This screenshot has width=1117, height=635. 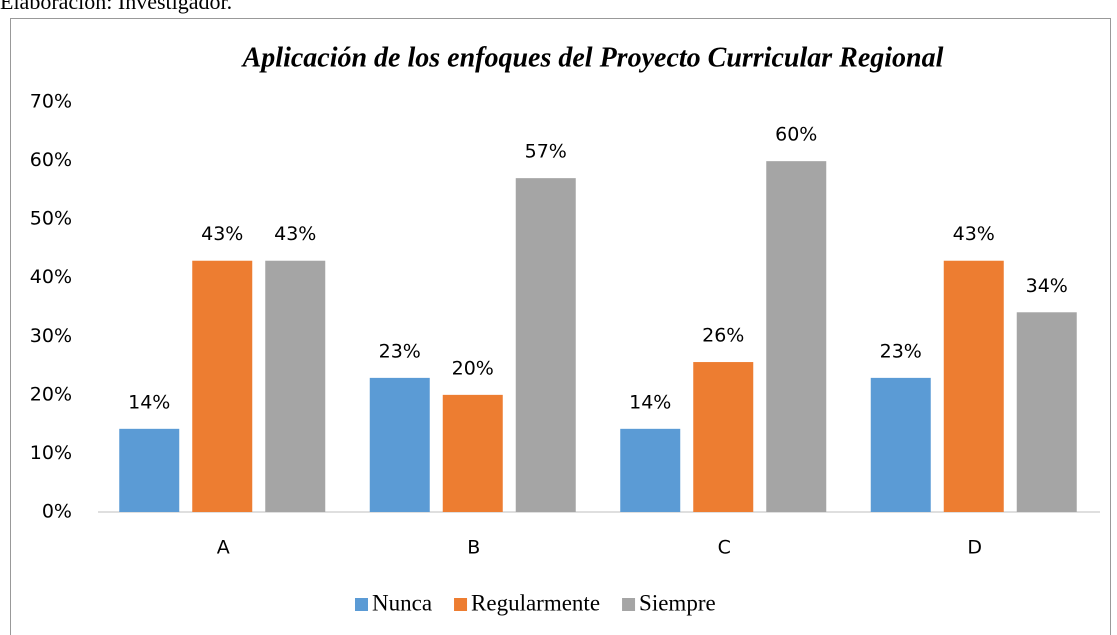 I want to click on x-tick-label: B, so click(x=473, y=548).